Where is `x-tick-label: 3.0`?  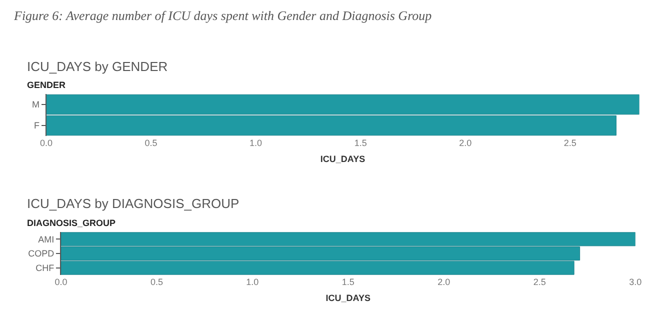
x-tick-label: 3.0 is located at coordinates (635, 282).